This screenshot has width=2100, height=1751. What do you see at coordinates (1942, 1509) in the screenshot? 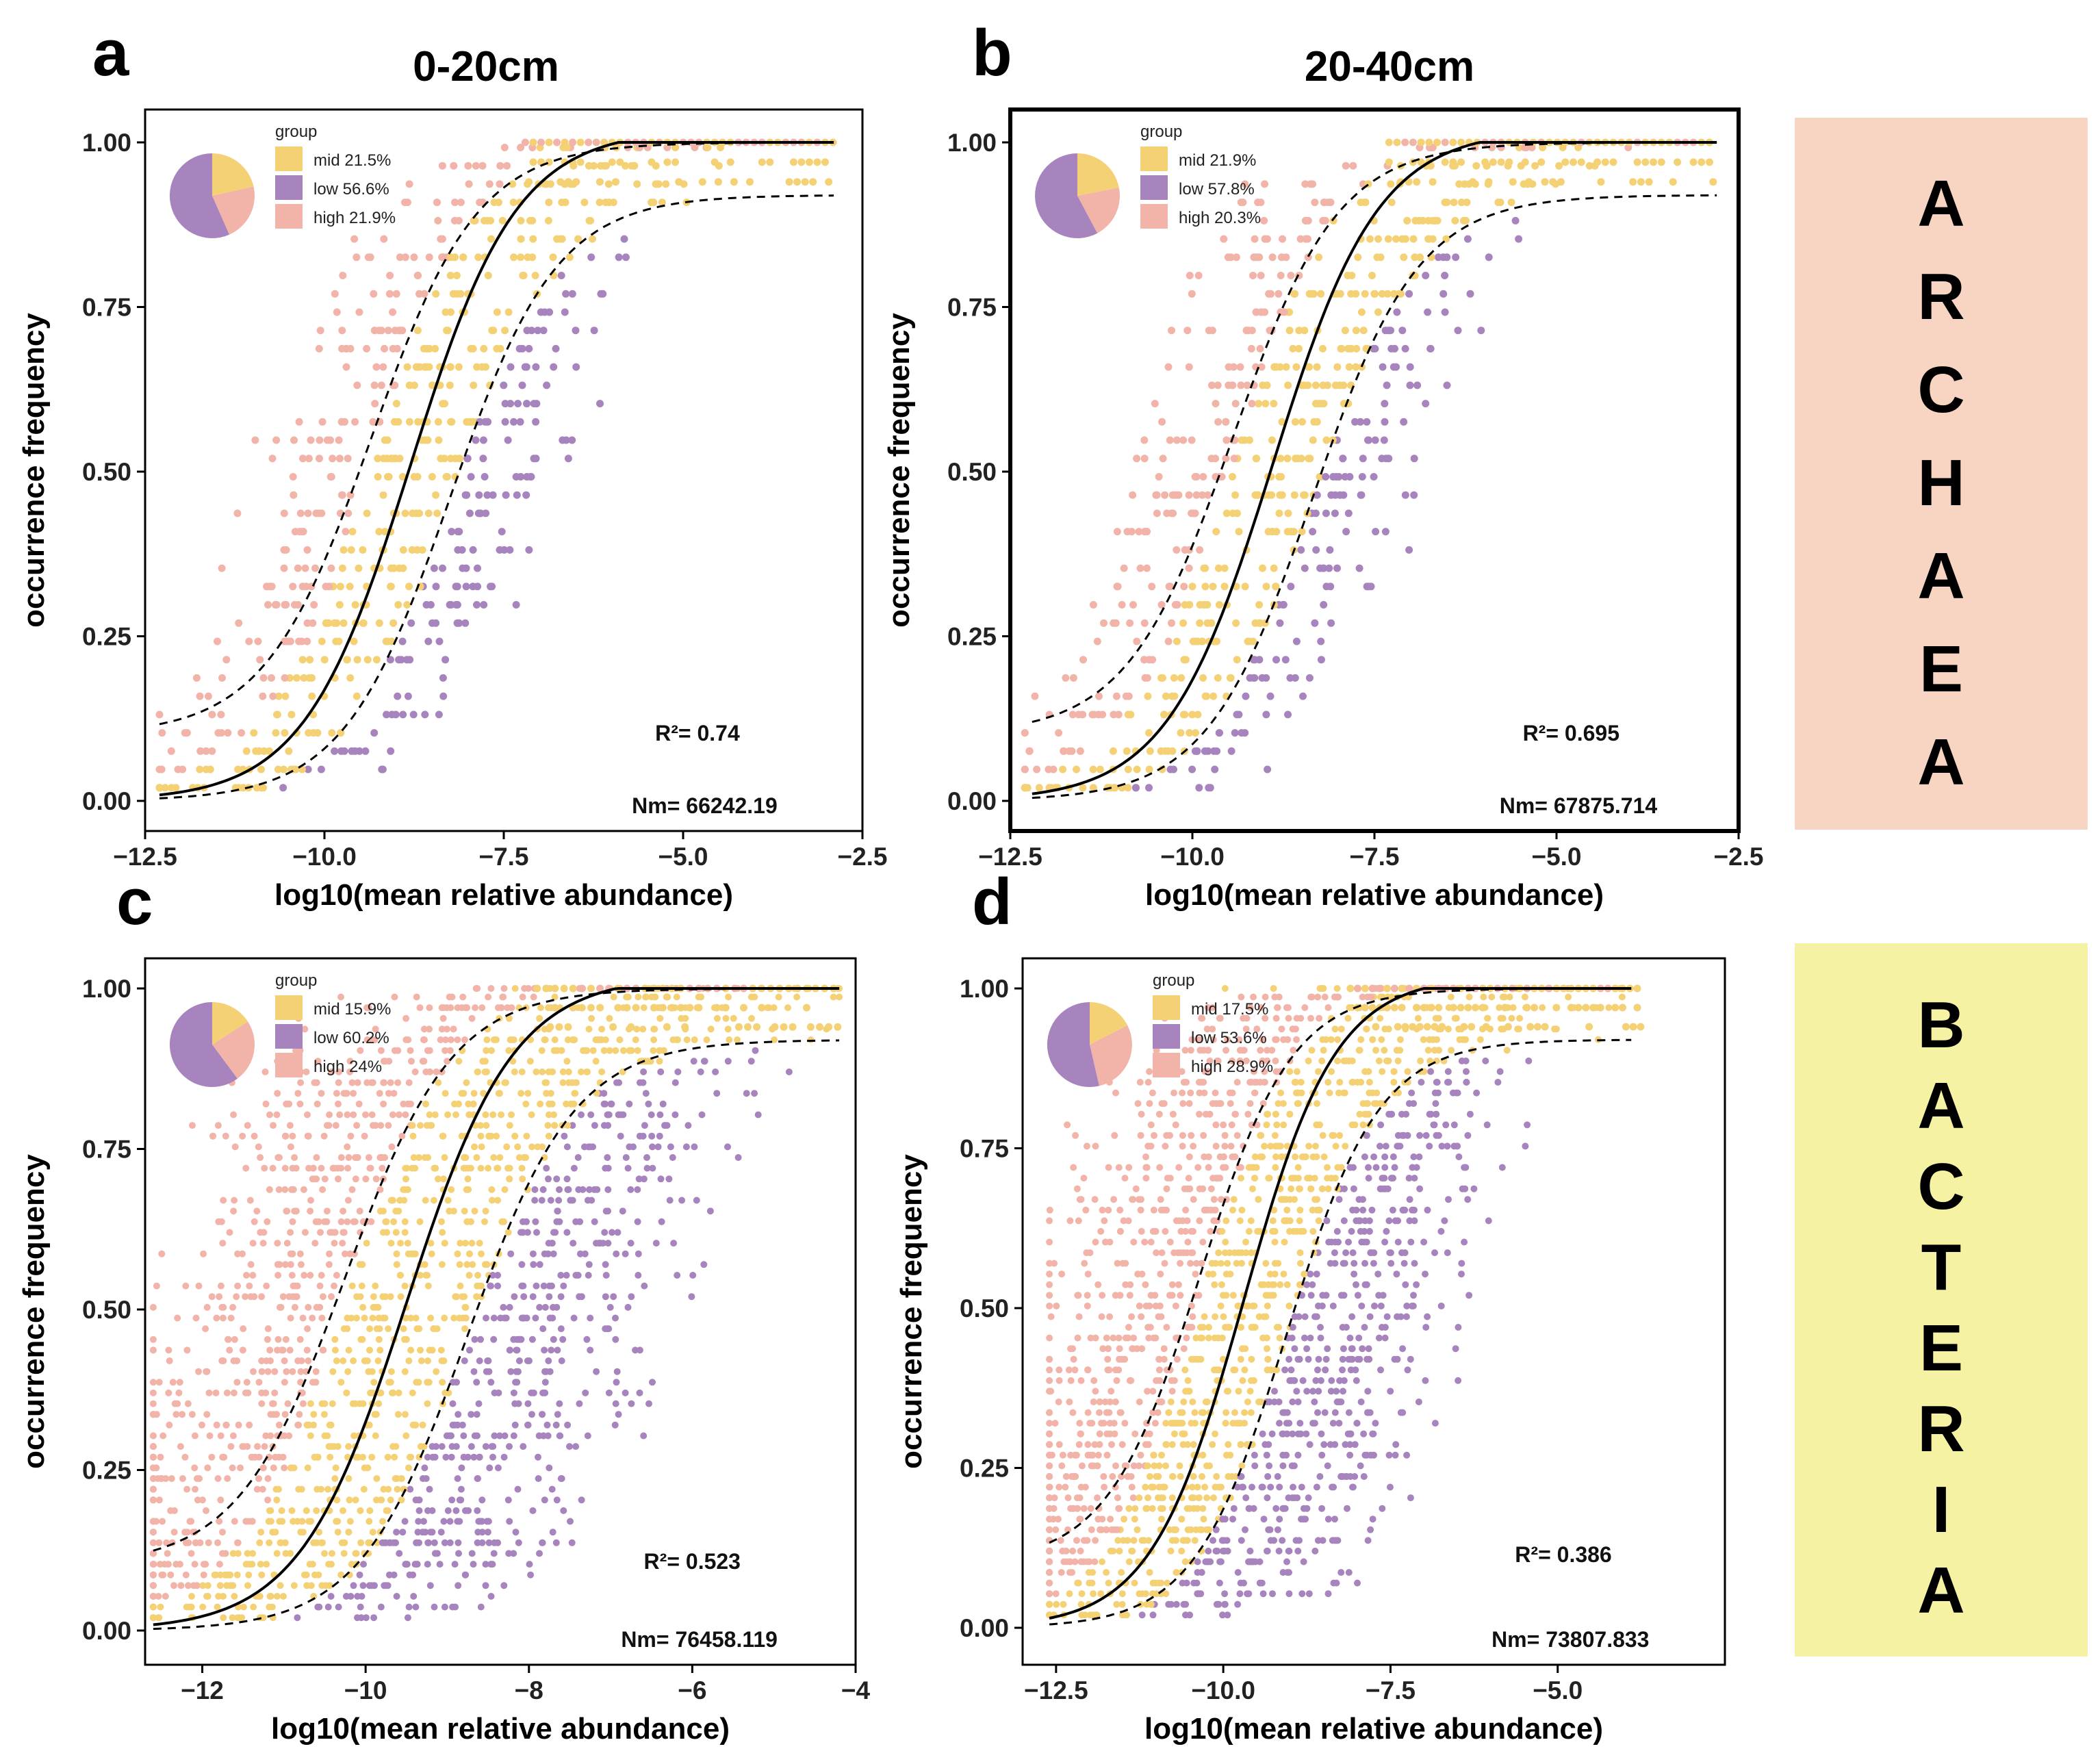
I see `side-letter: I` at bounding box center [1942, 1509].